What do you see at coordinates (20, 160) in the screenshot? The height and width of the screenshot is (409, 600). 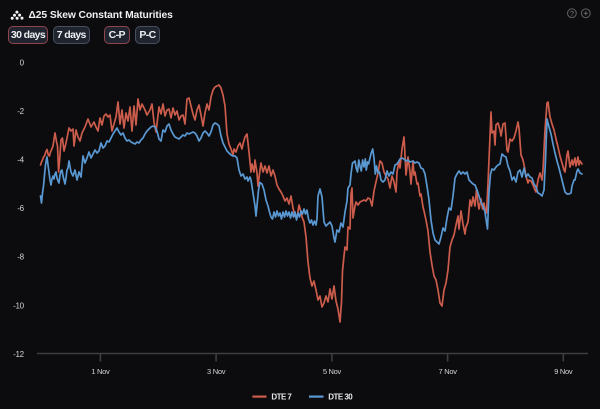 I see `svg-text: -4` at bounding box center [20, 160].